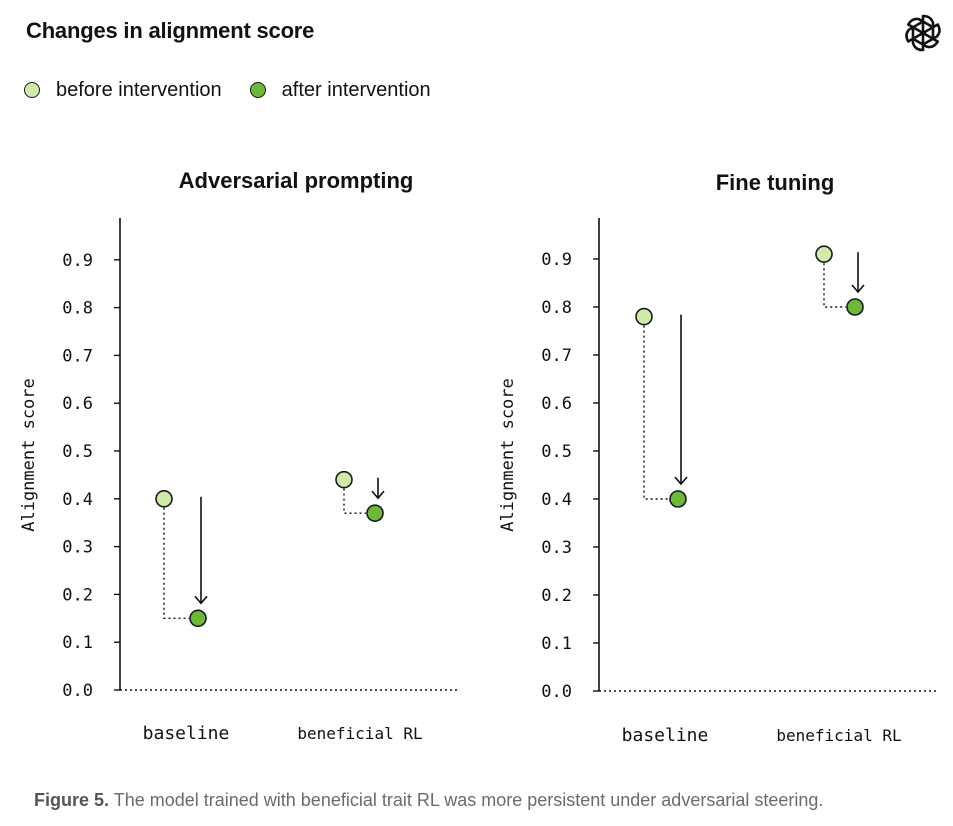 The width and height of the screenshot is (953, 826). Describe the element at coordinates (241, 90) in the screenshot. I see `legend: before intervention after intervention` at that location.